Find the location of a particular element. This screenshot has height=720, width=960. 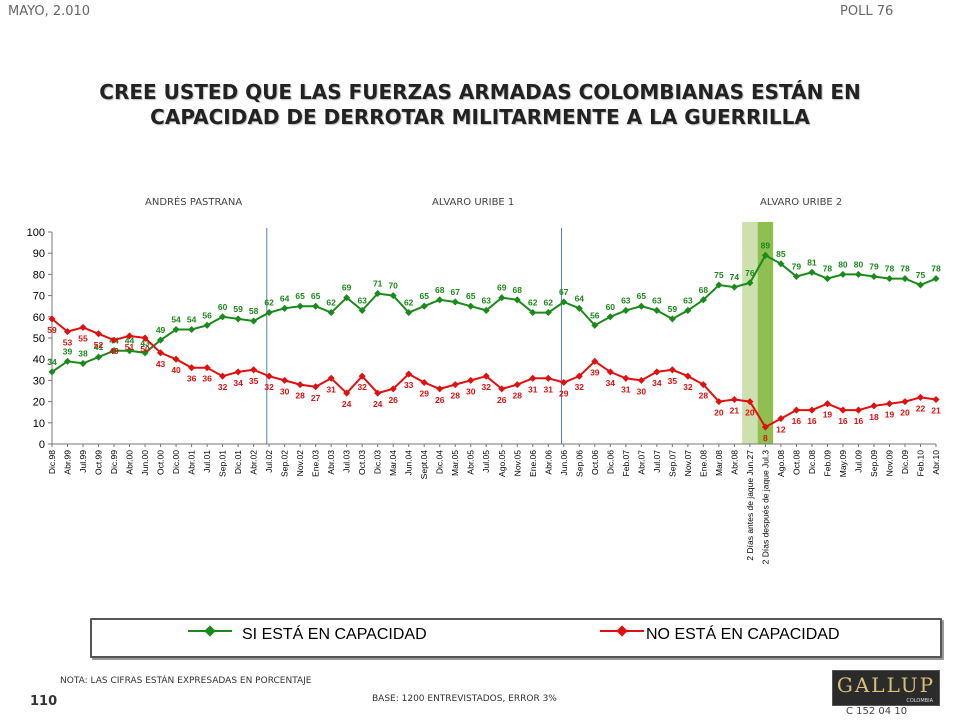

report-date: MAYO, 2.010 is located at coordinates (49, 11).